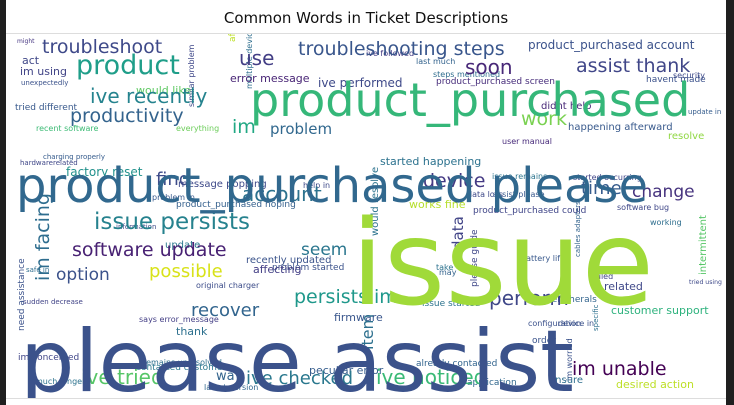 The width and height of the screenshot is (734, 405). Describe the element at coordinates (346, 297) in the screenshot. I see `word-persists-im: persists im` at that location.